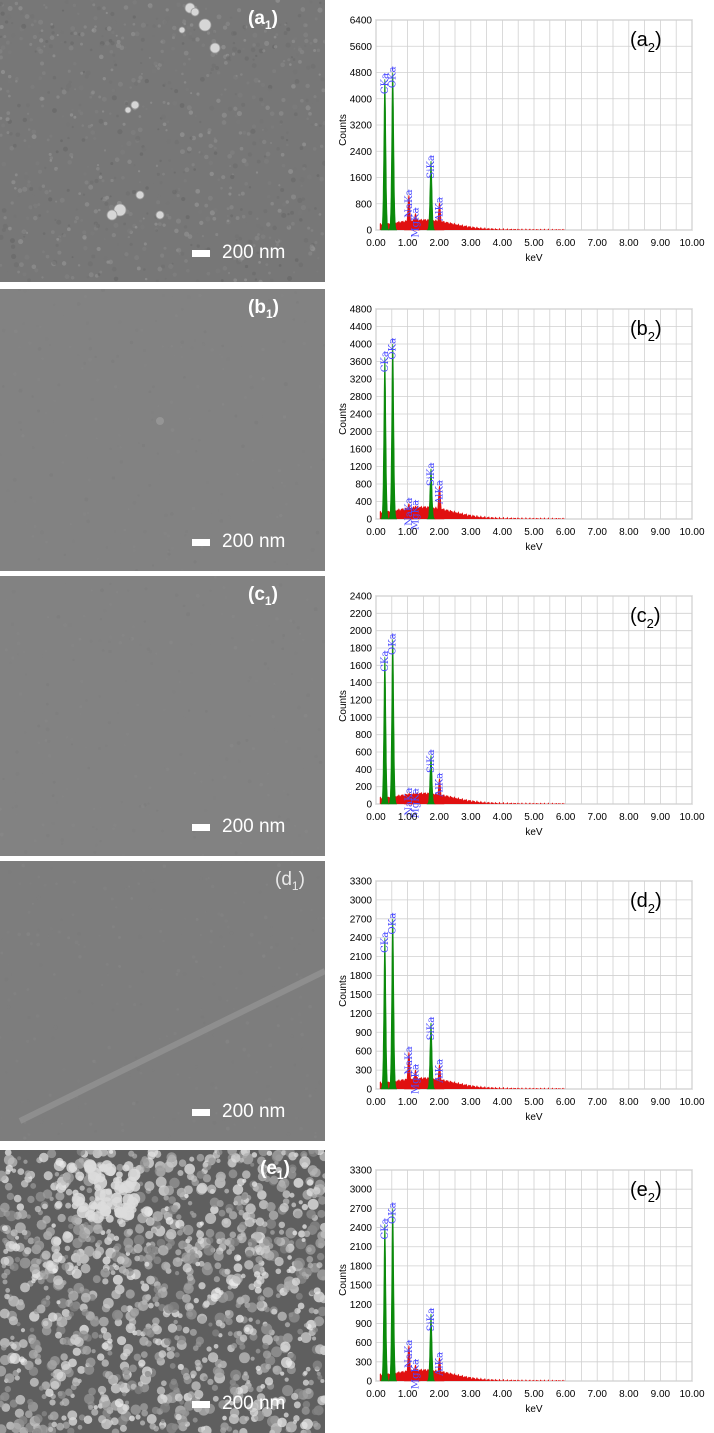  Describe the element at coordinates (629, 1394) in the screenshot. I see `x-tick-label: 8.00` at that location.